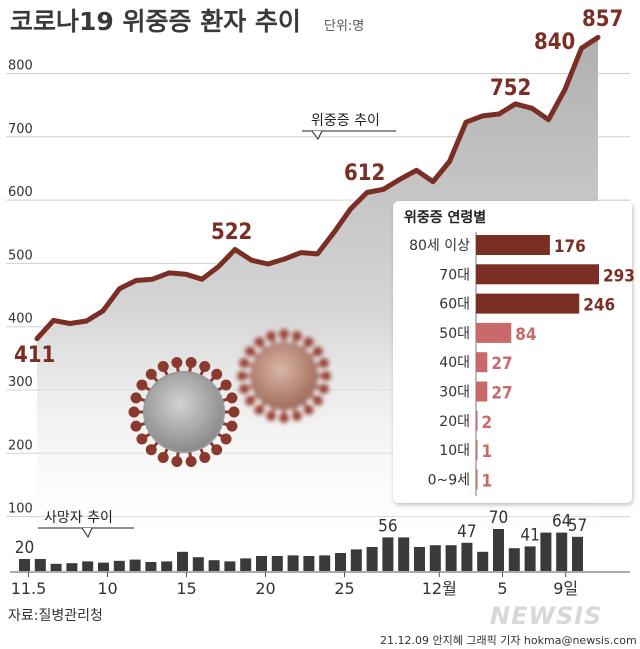 Image resolution: width=640 pixels, height=649 pixels. Describe the element at coordinates (570, 247) in the screenshot. I see `age-value-label: 176` at that location.